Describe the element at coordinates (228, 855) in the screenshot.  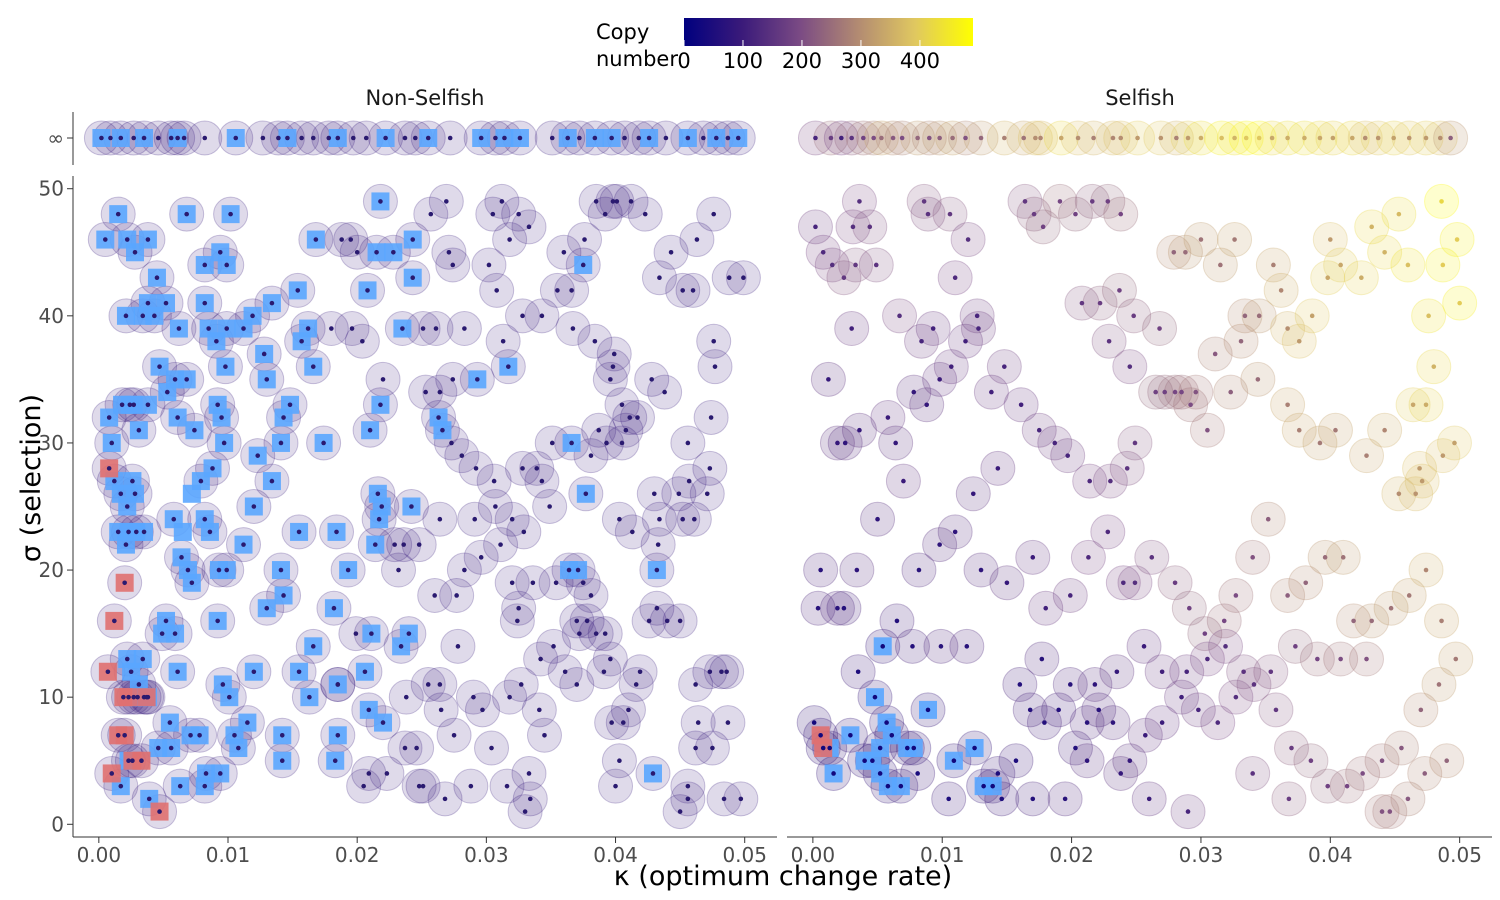
I see `x-tick-label: 0.01` at that location.